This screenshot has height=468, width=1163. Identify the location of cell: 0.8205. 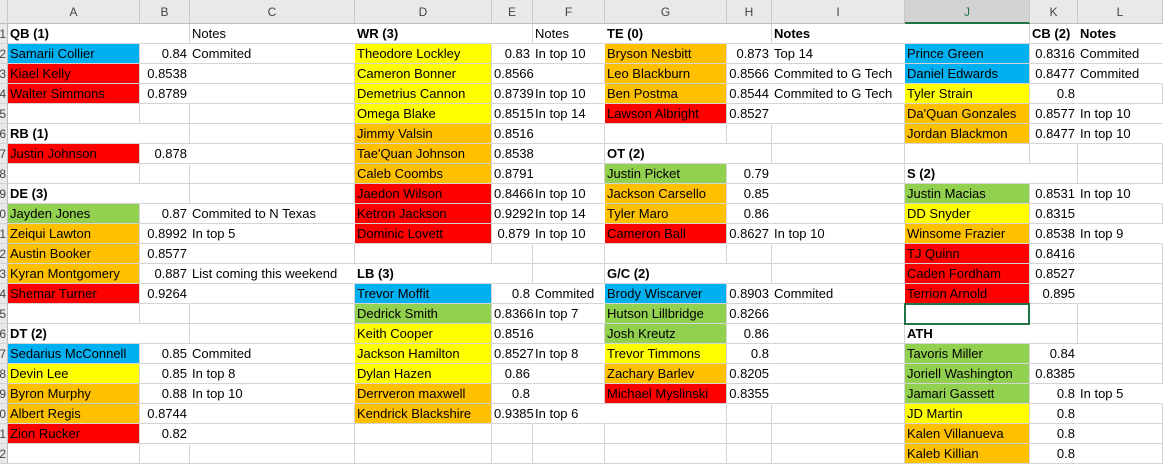
(749, 374).